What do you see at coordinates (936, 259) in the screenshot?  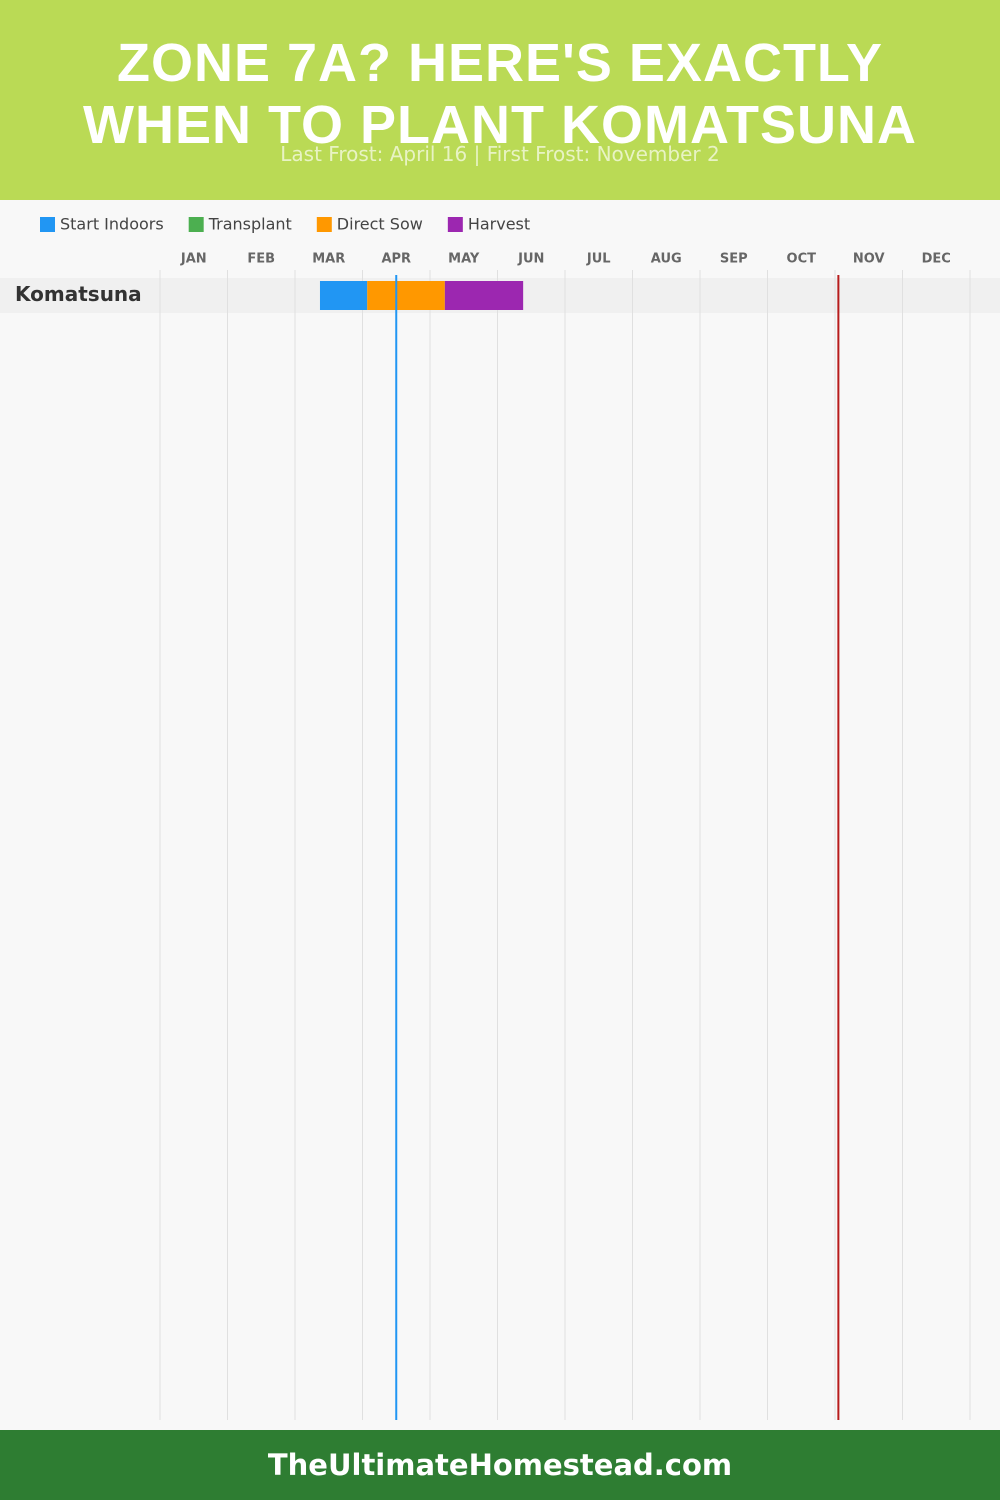 I see `month-label: DEC` at bounding box center [936, 259].